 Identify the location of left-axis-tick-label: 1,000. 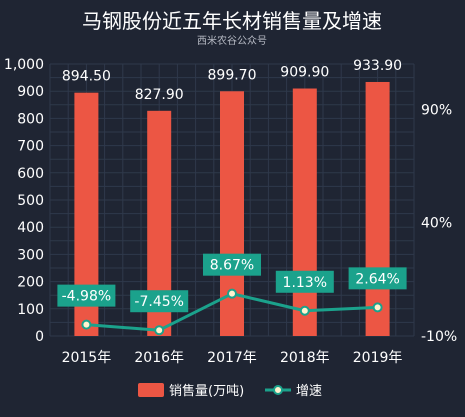
(24, 65).